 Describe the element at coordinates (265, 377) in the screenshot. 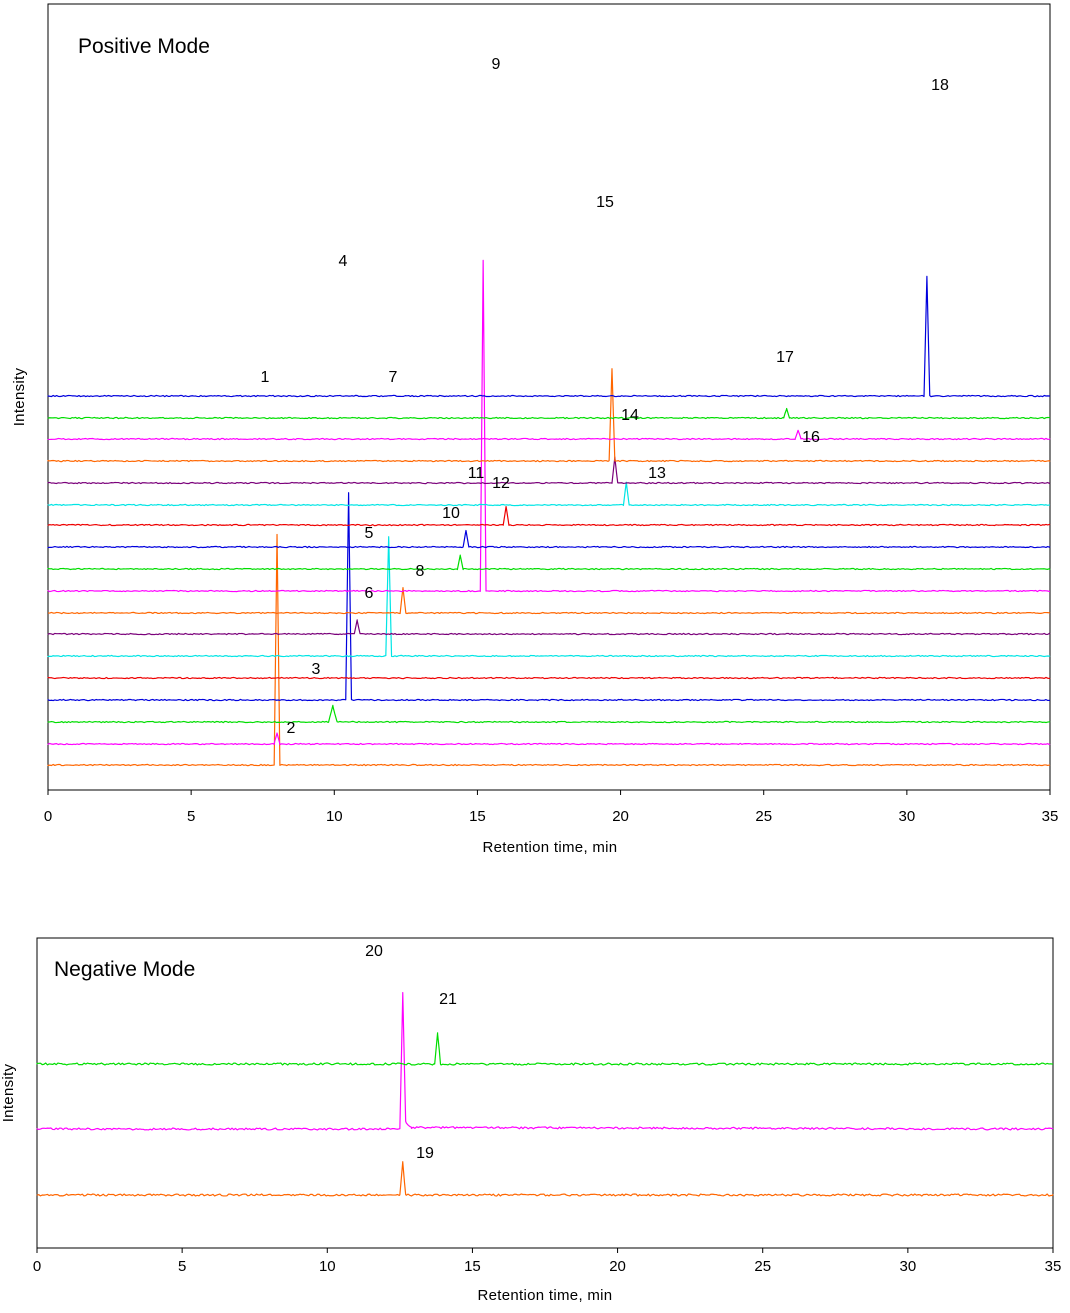

I see `peak-label: 1` at that location.